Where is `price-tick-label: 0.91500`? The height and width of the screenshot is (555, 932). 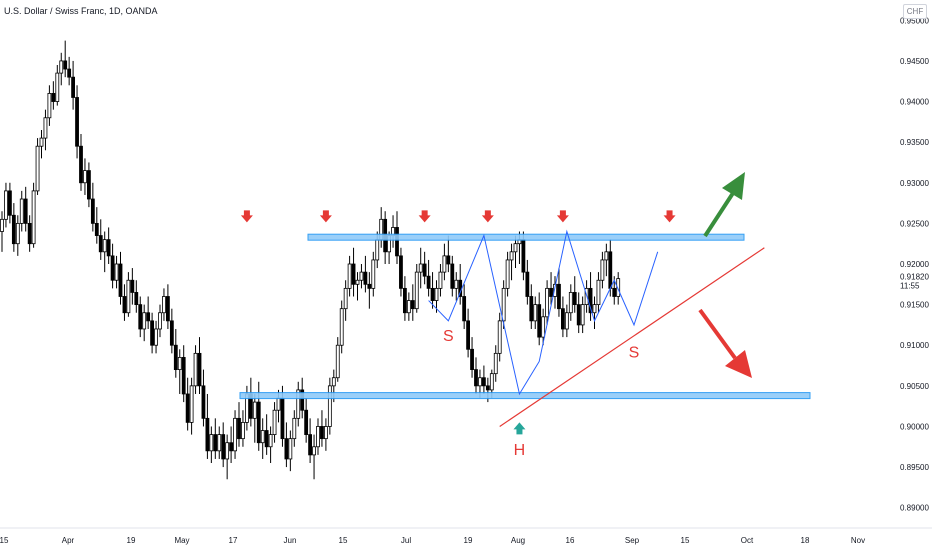
price-tick-label: 0.91500 is located at coordinates (914, 305).